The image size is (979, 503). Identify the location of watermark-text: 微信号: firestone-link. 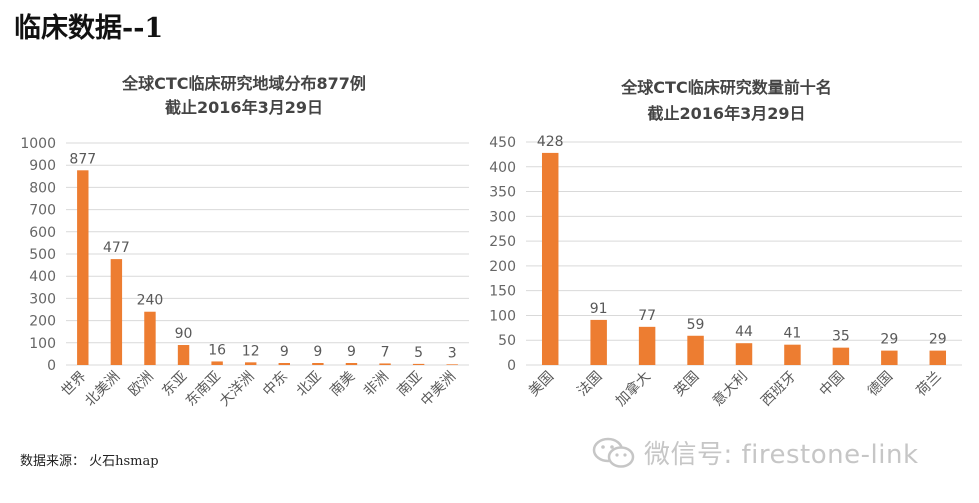
(781, 455).